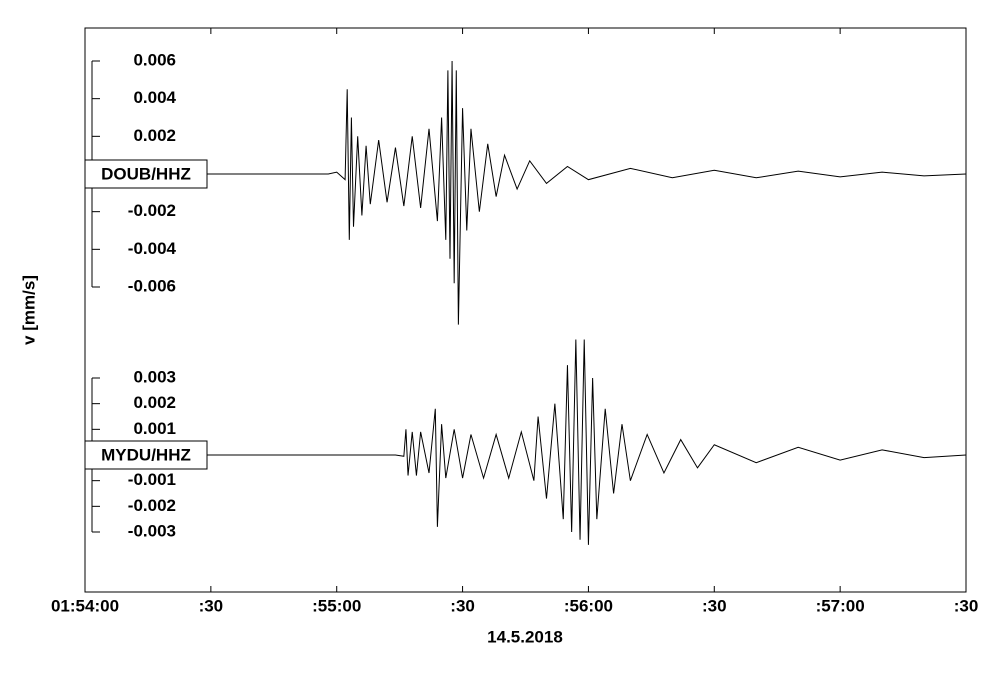 This screenshot has width=1000, height=678. Describe the element at coordinates (152, 530) in the screenshot. I see `y-tick-label: -0.003` at that location.